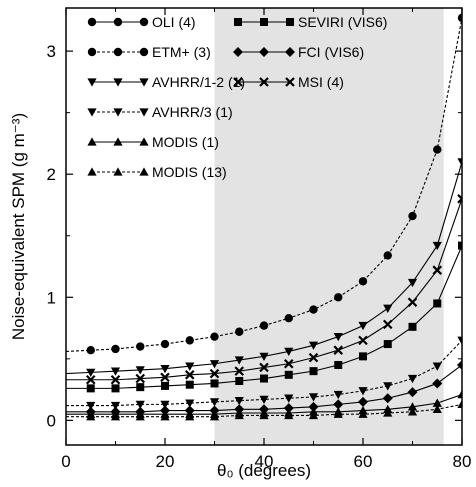 The height and width of the screenshot is (487, 476). I want to click on x-tick-label: 40, so click(264, 461).